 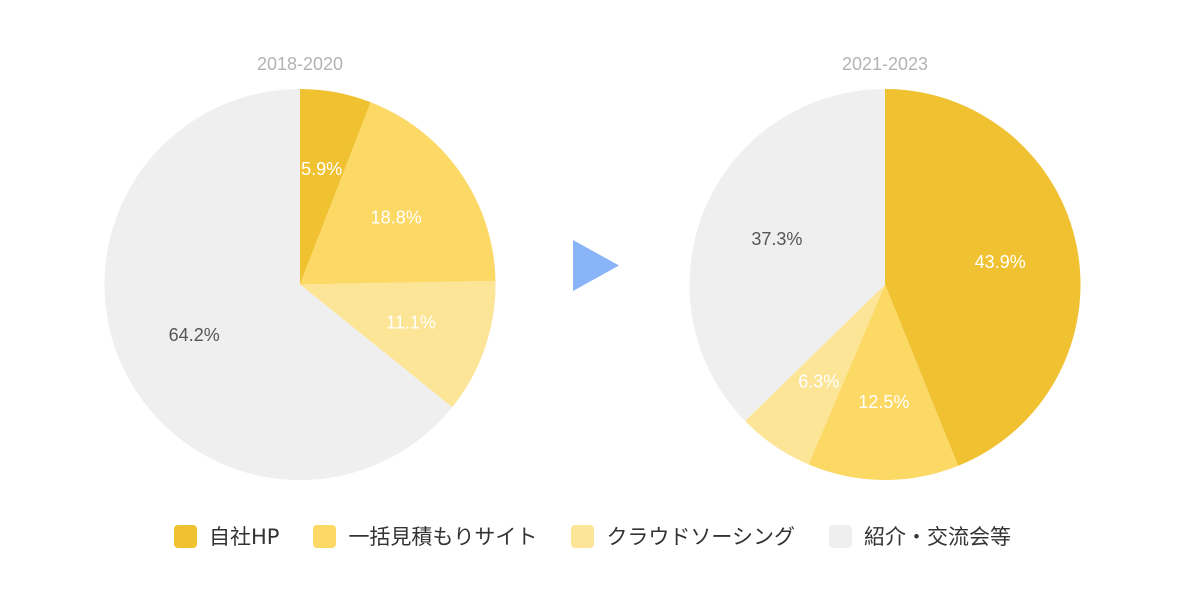 I want to click on slice-label-jisha-hp: 5.9%, so click(x=321, y=169).